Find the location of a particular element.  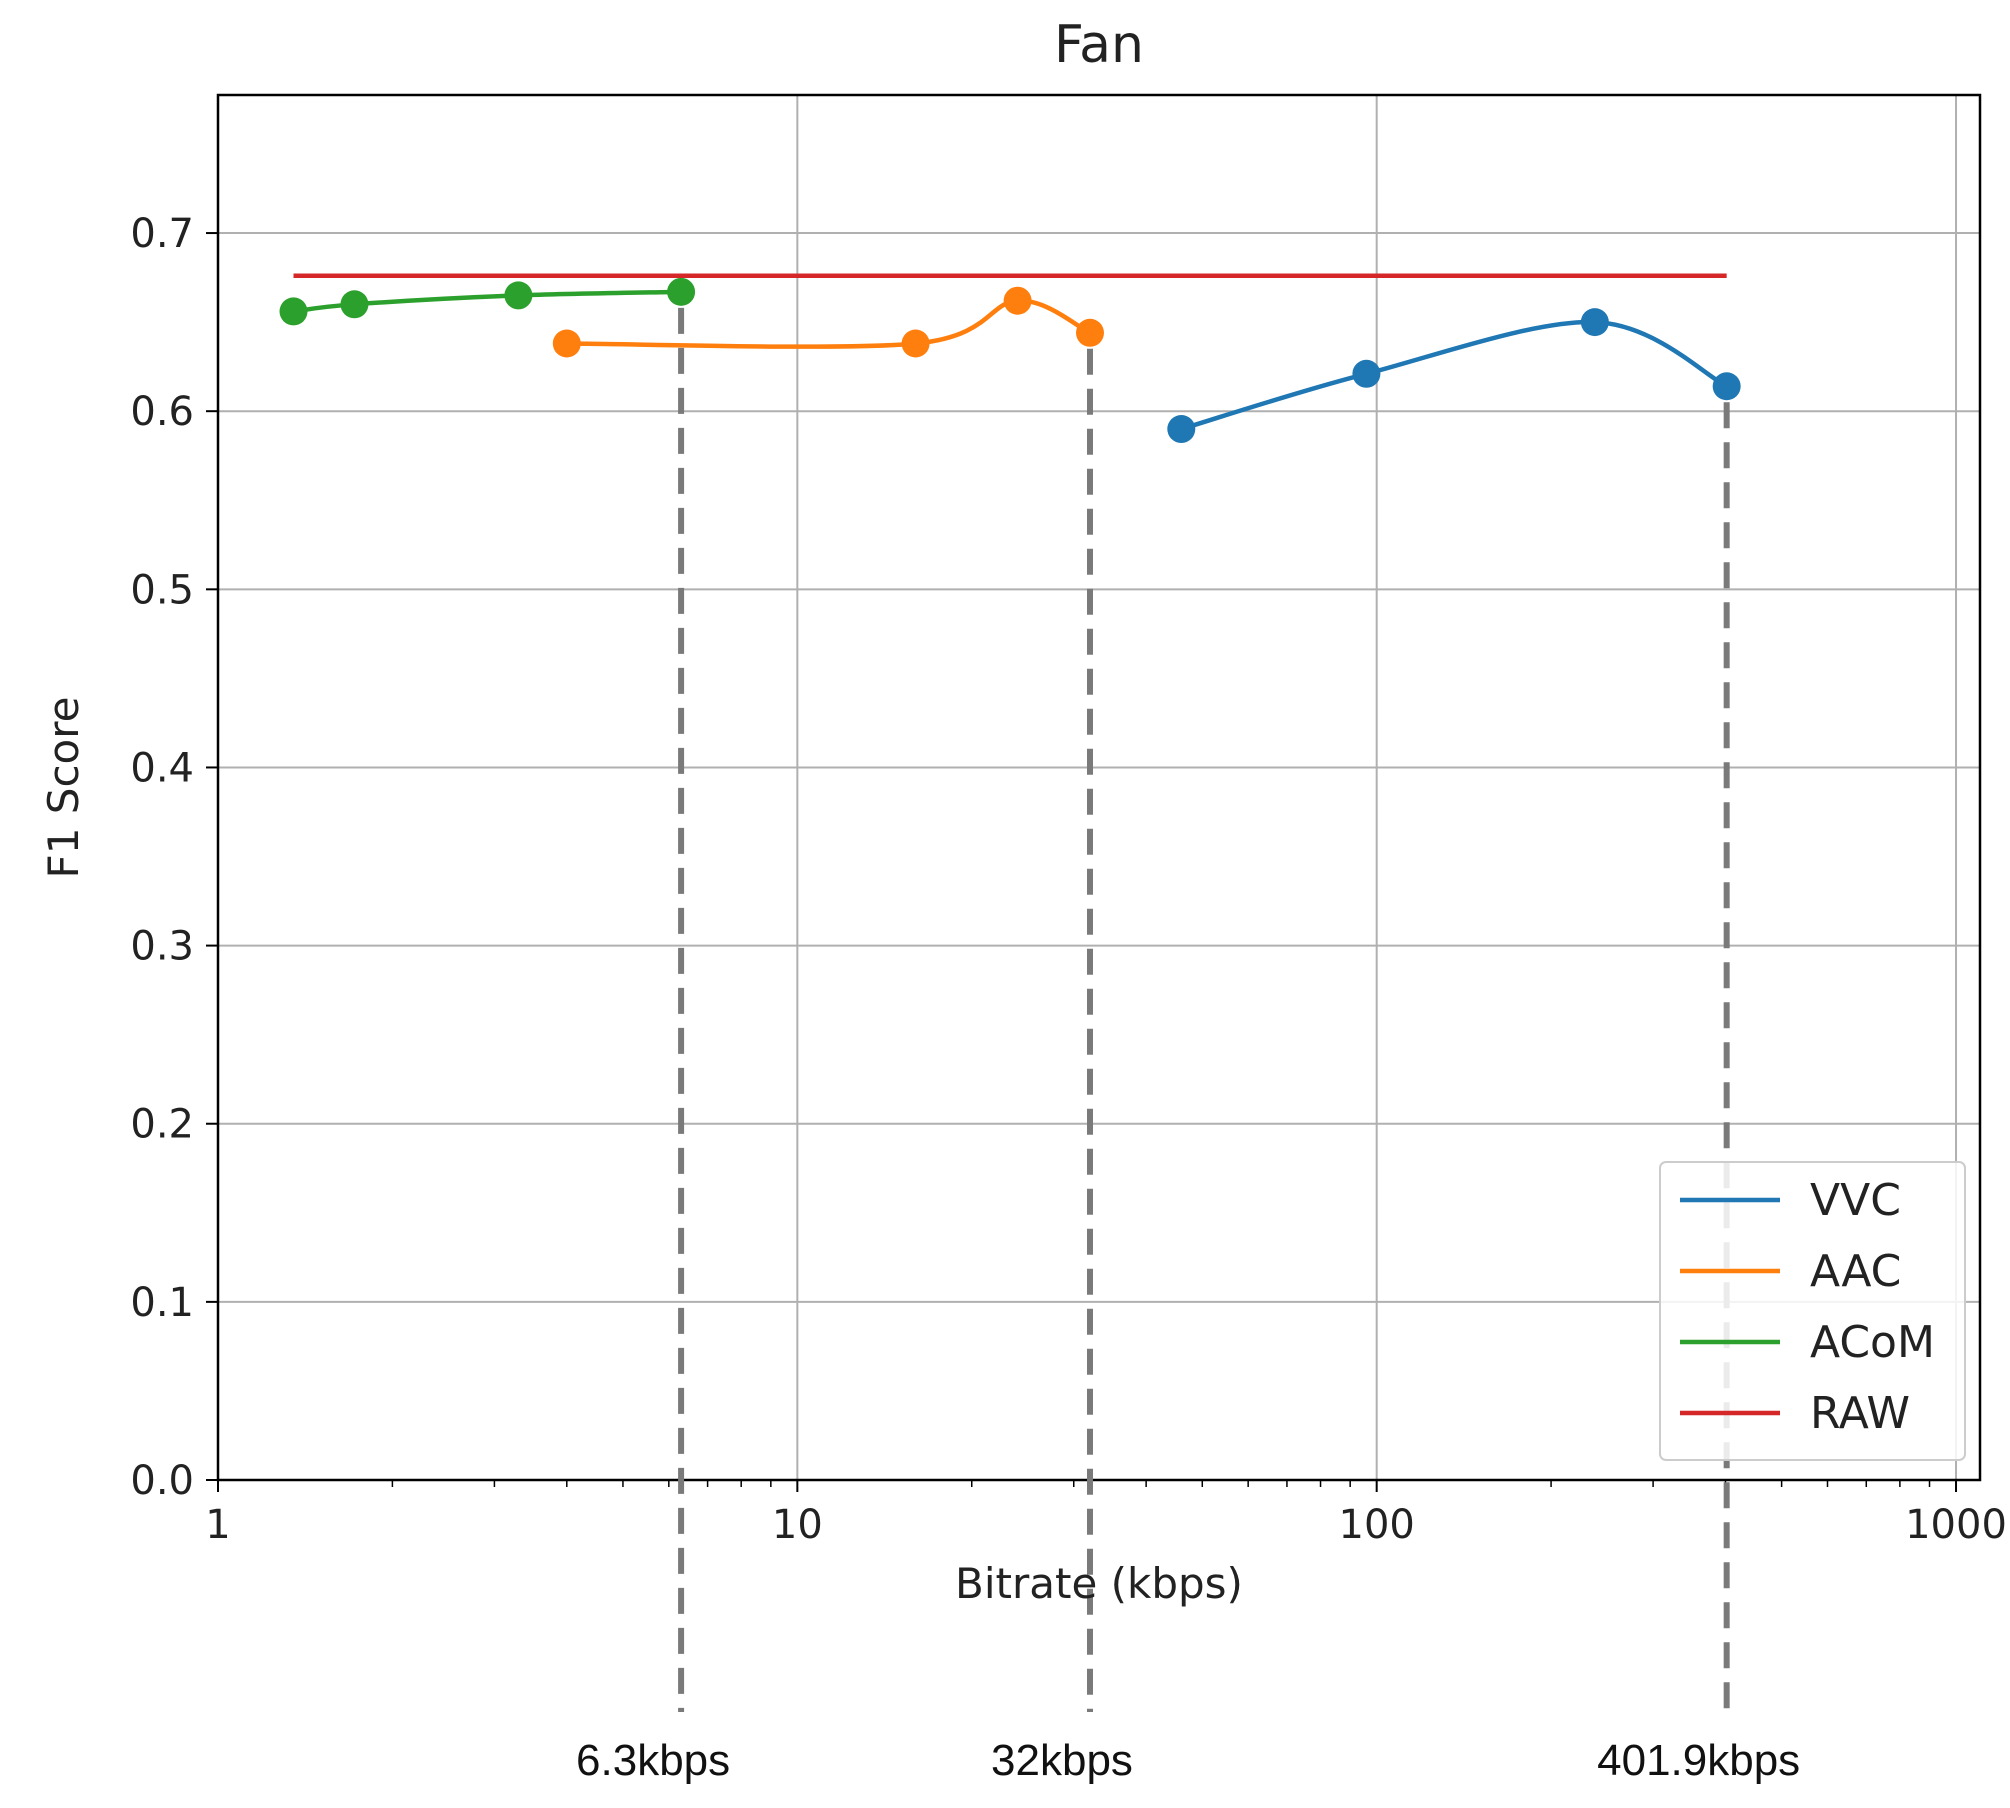

legend: VVC AAC ACoM RAW is located at coordinates (1812, 1311).